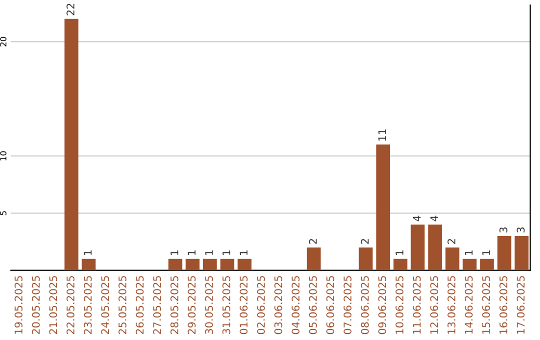 The width and height of the screenshot is (540, 340). What do you see at coordinates (312, 305) in the screenshot?
I see `x-tick-label: 05.06.2025` at bounding box center [312, 305].